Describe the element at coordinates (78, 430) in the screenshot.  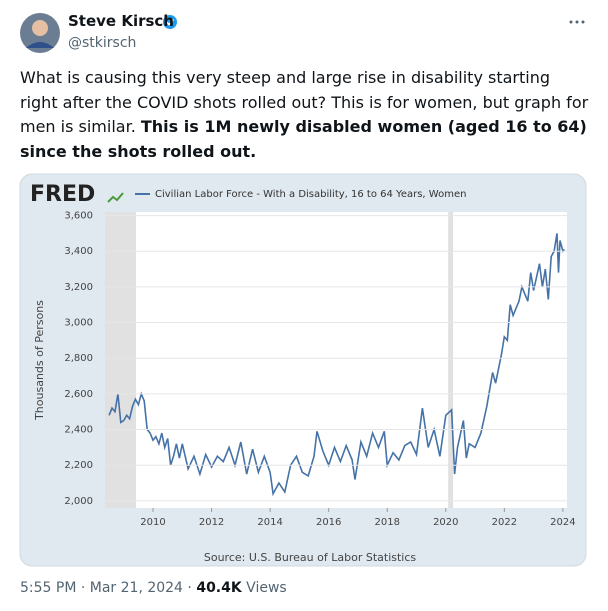
I see `y-tick-label: 2,400` at that location.